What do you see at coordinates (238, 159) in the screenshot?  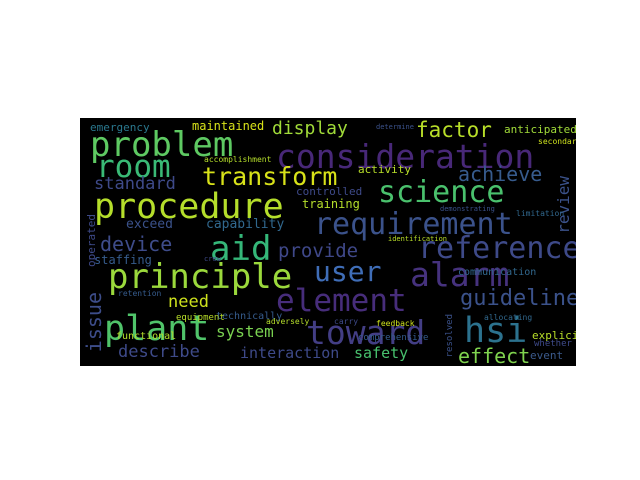 I see `word-accomplishment: accomplishment` at bounding box center [238, 159].